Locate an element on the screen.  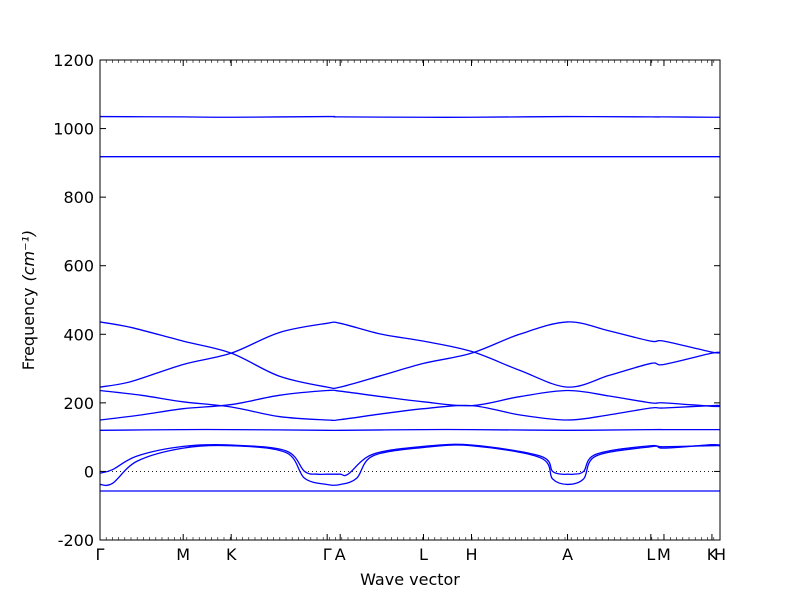
y-axis-label: Frequency (cm⁻¹) is located at coordinates (28, 300).